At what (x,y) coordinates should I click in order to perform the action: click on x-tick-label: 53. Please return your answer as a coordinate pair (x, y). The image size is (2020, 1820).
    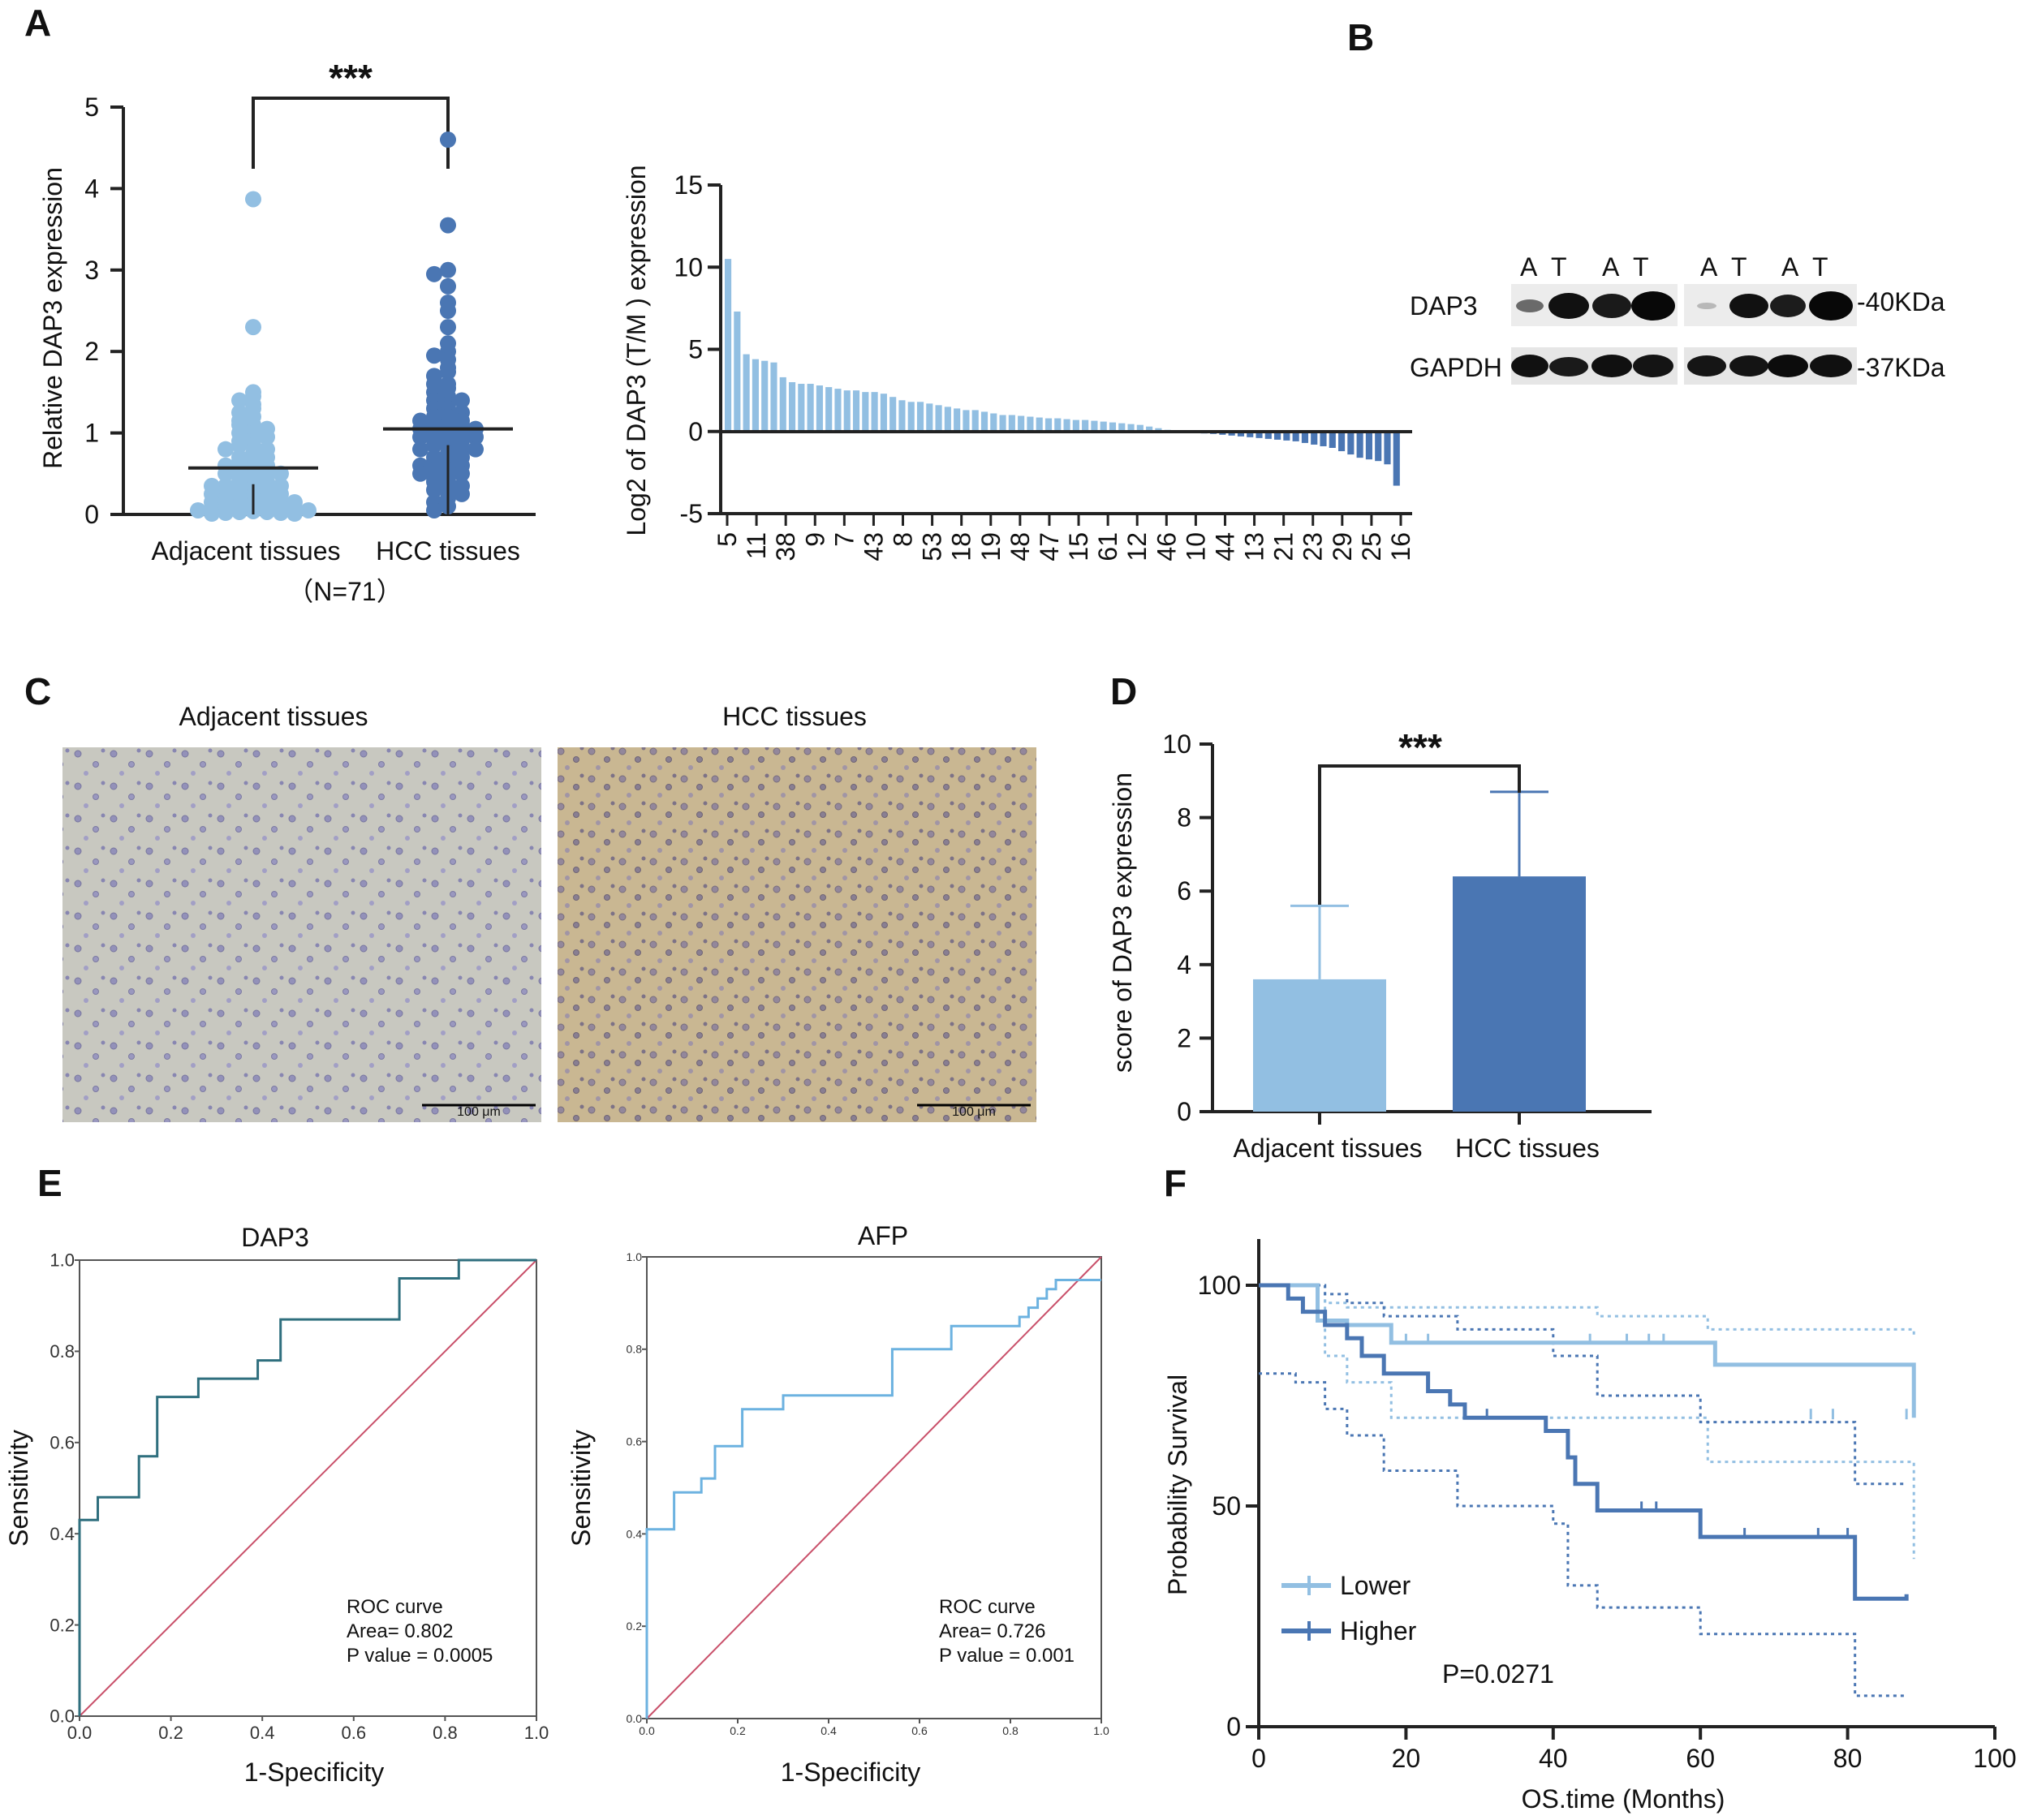
    Looking at the image, I should click on (932, 546).